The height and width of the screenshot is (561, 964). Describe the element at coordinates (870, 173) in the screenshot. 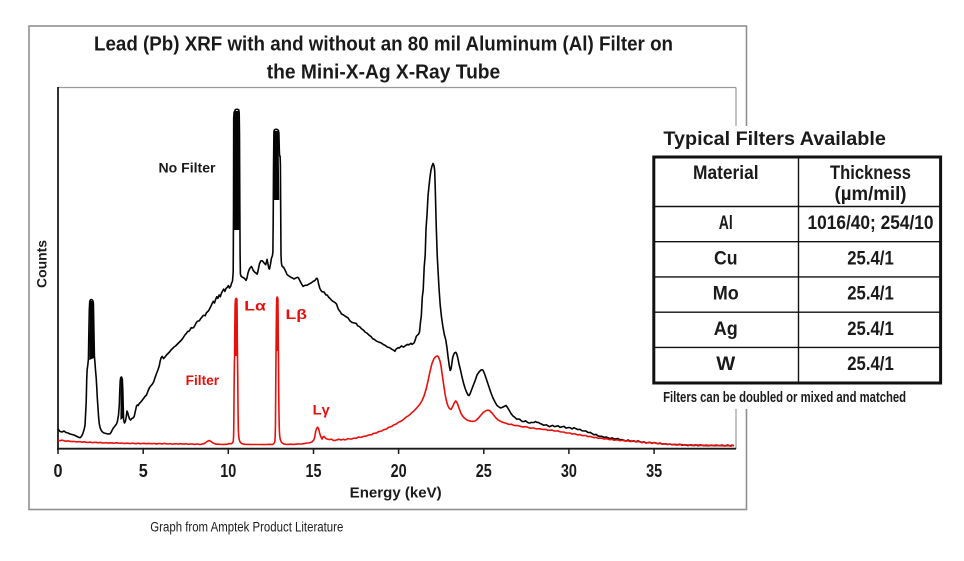

I see `svg-text: Thickness` at that location.